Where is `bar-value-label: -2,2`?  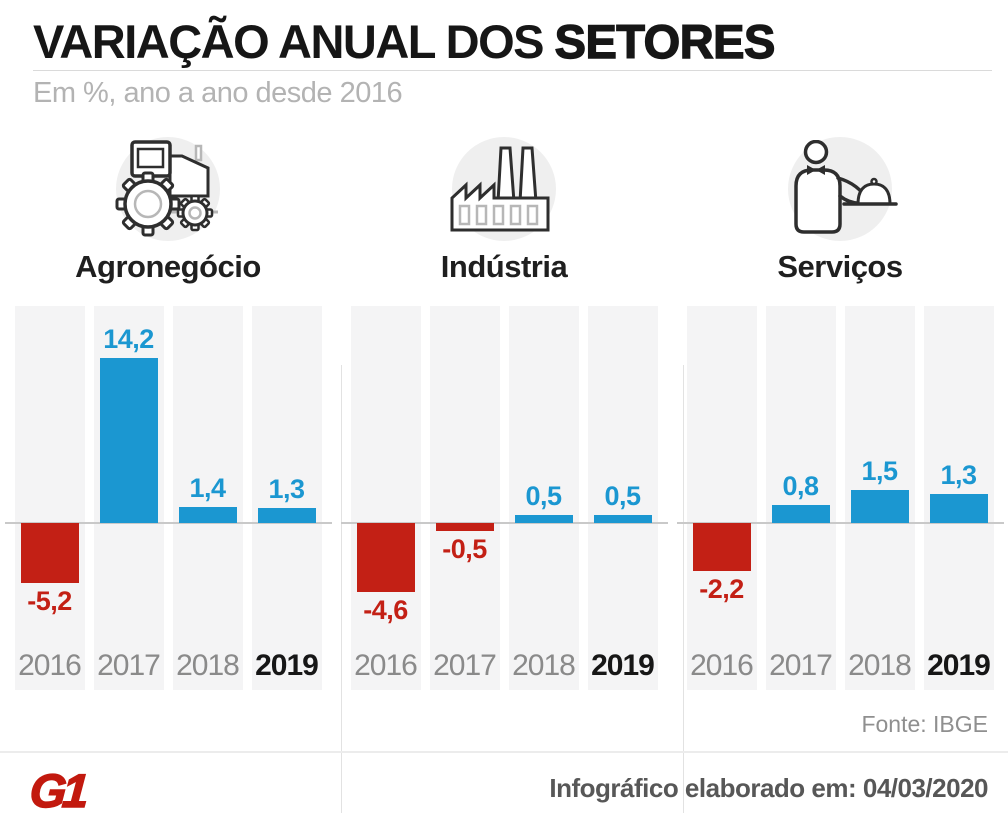 bar-value-label: -2,2 is located at coordinates (721, 589).